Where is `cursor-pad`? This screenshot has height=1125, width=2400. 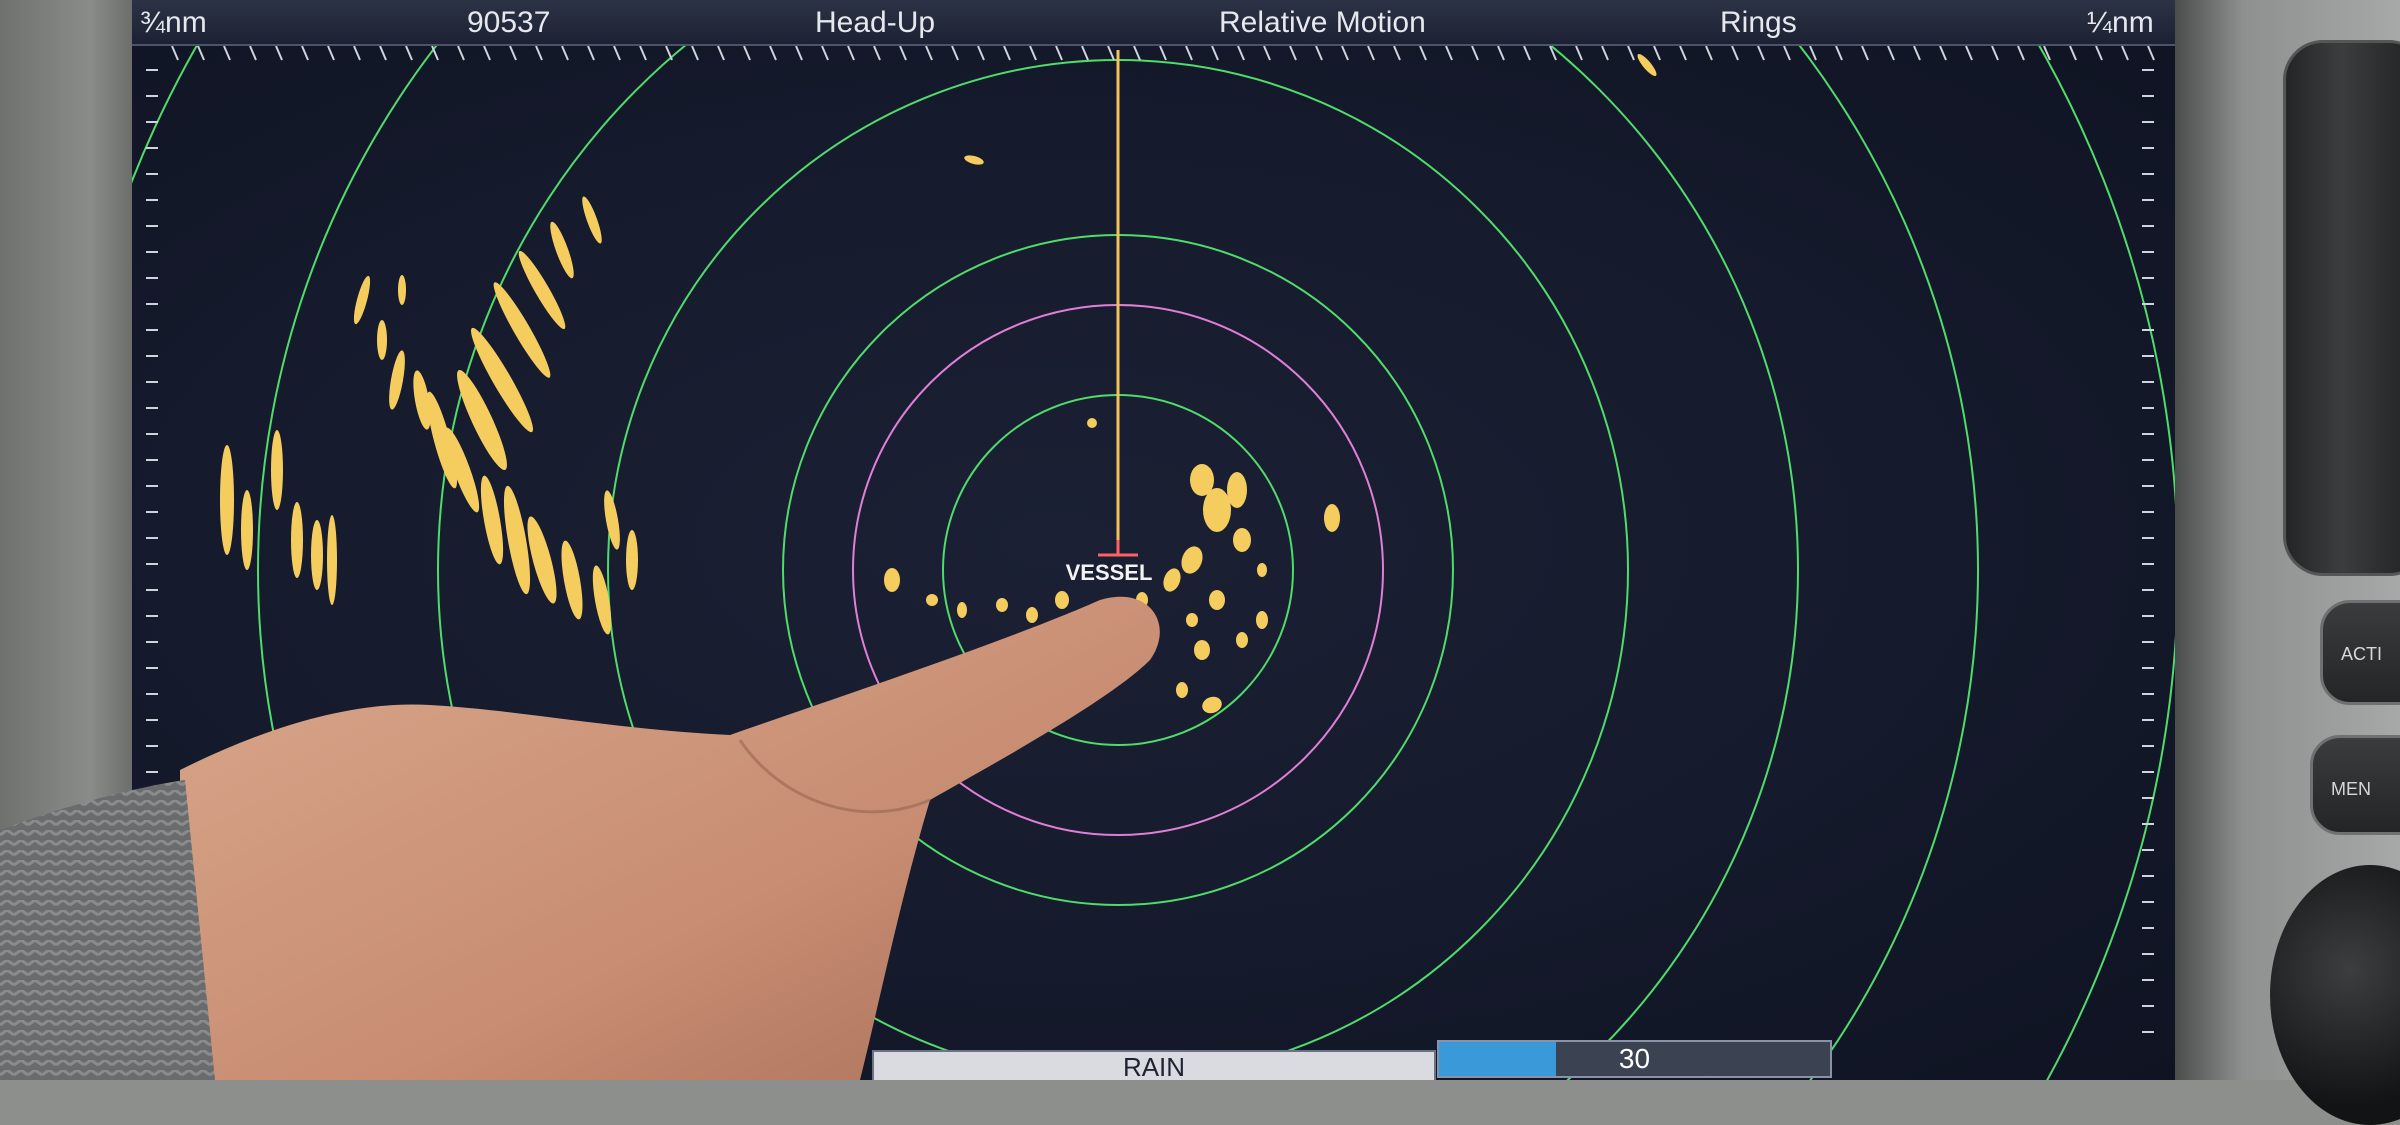 cursor-pad is located at coordinates (2341, 308).